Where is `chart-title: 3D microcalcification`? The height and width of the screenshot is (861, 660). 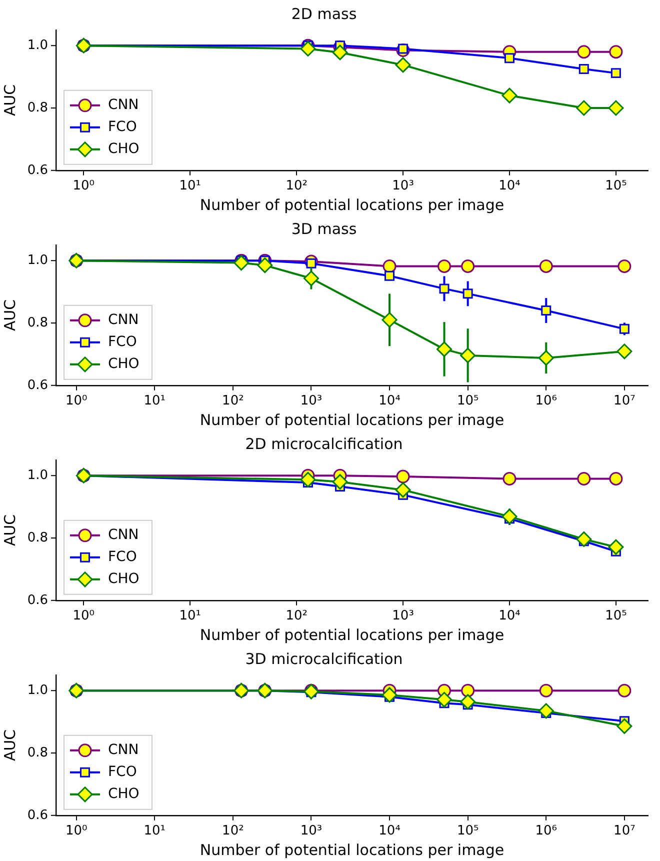
chart-title: 3D microcalcification is located at coordinates (324, 659).